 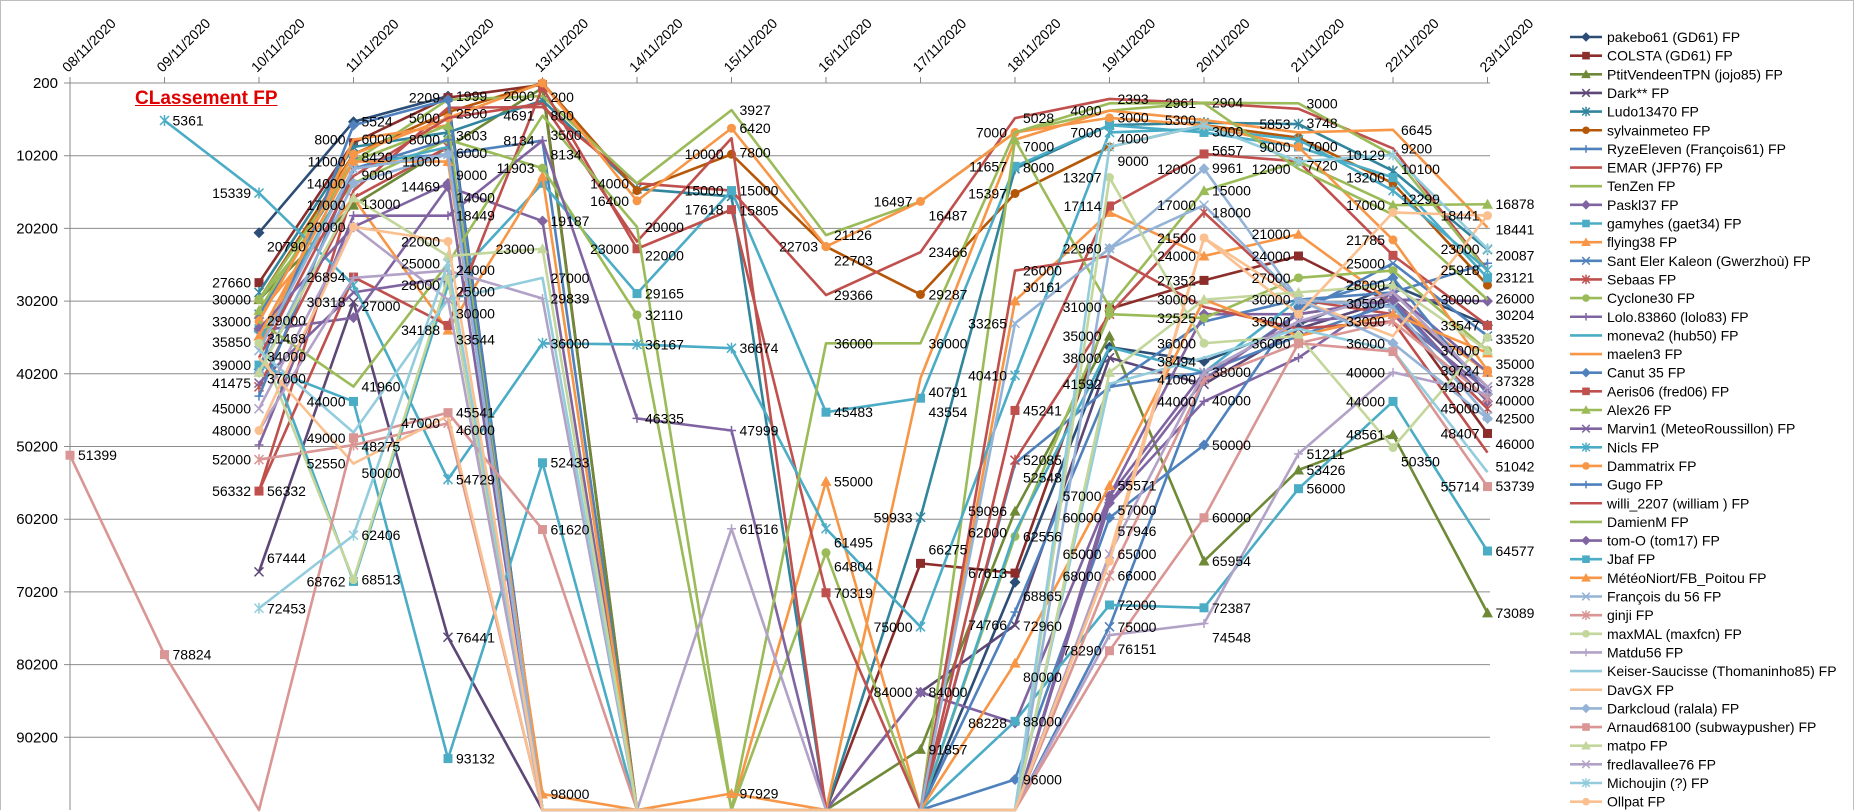 I want to click on data-label: 10100, so click(x=1420, y=169).